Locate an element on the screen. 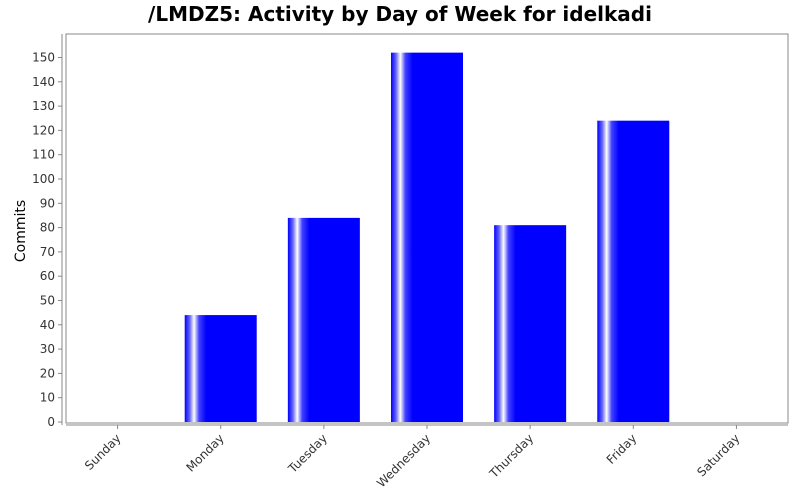  y-tick-label: 70 is located at coordinates (47, 252).